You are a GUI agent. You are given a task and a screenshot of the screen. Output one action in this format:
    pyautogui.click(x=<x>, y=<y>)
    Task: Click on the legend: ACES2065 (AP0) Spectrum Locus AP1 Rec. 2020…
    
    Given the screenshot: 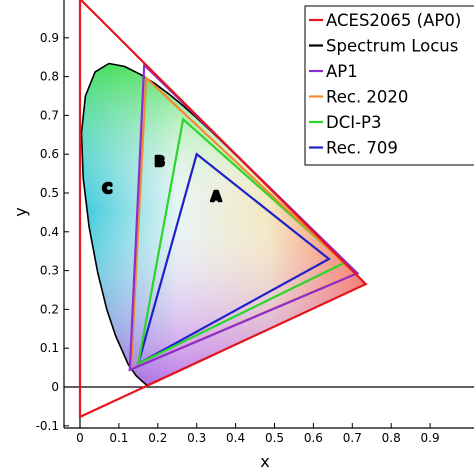 What is the action you would take?
    pyautogui.click(x=389, y=85)
    